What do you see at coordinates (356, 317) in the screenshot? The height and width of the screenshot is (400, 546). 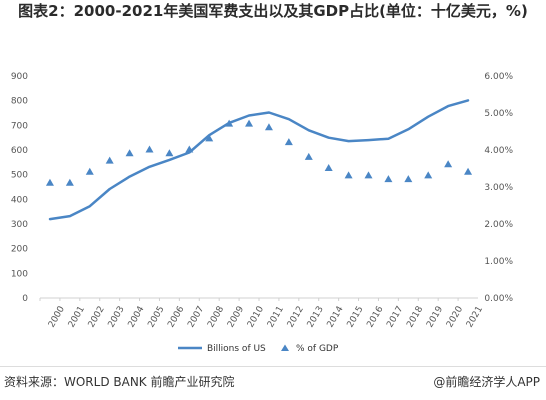 I see `x-tick-label: 2015` at bounding box center [356, 317].